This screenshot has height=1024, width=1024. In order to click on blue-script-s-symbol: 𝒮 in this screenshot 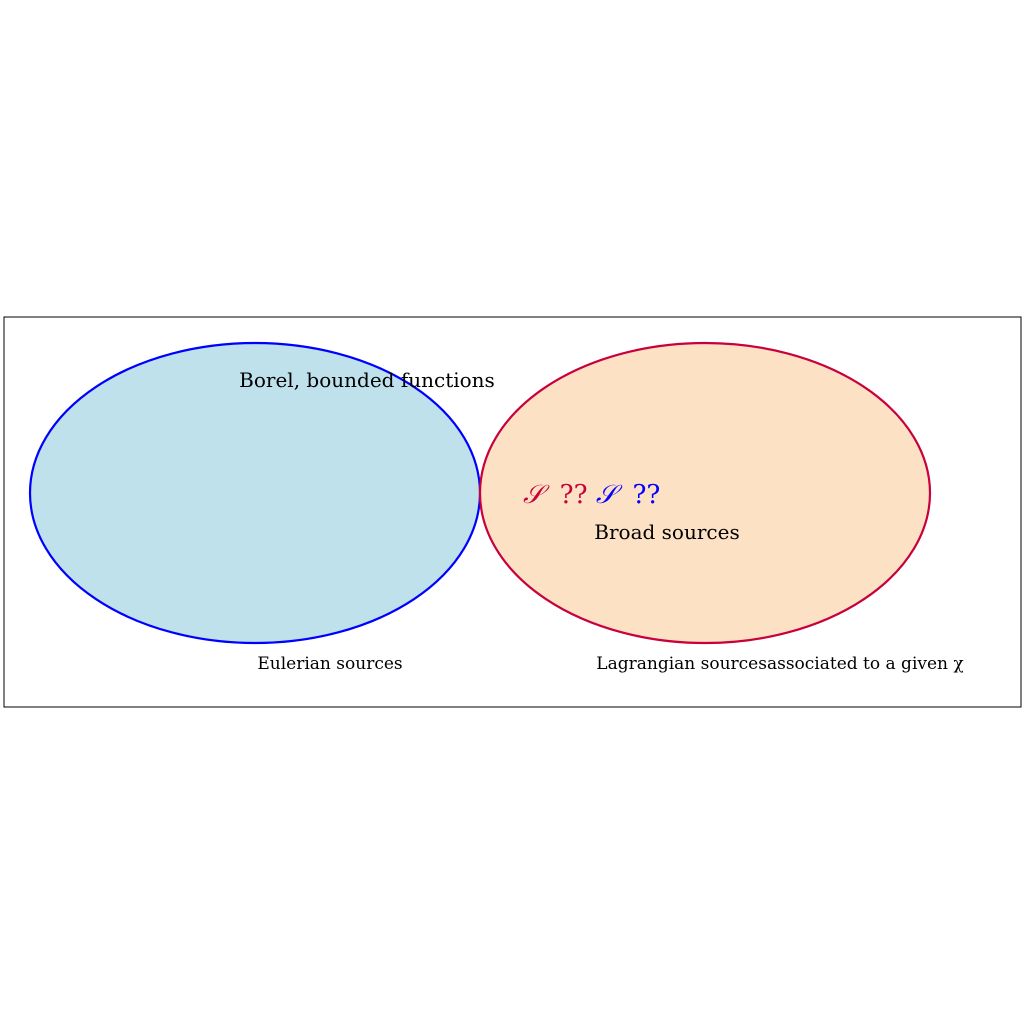, I will do `click(609, 495)`.